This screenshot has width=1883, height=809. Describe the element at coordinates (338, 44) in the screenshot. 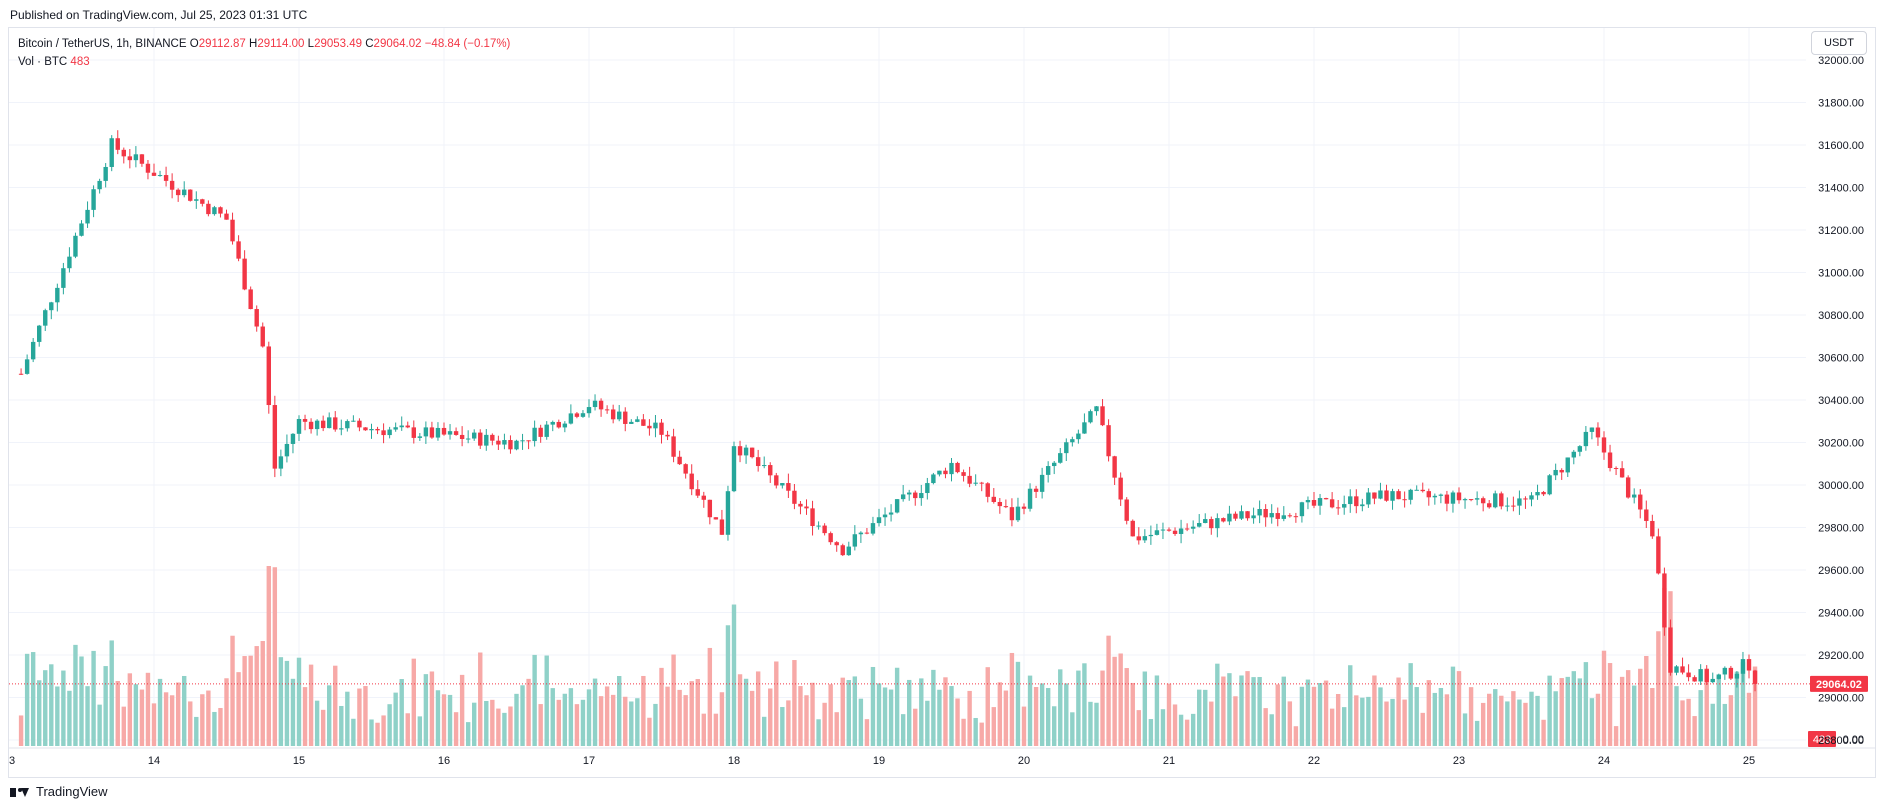

I see `low-value: 29053.49` at that location.